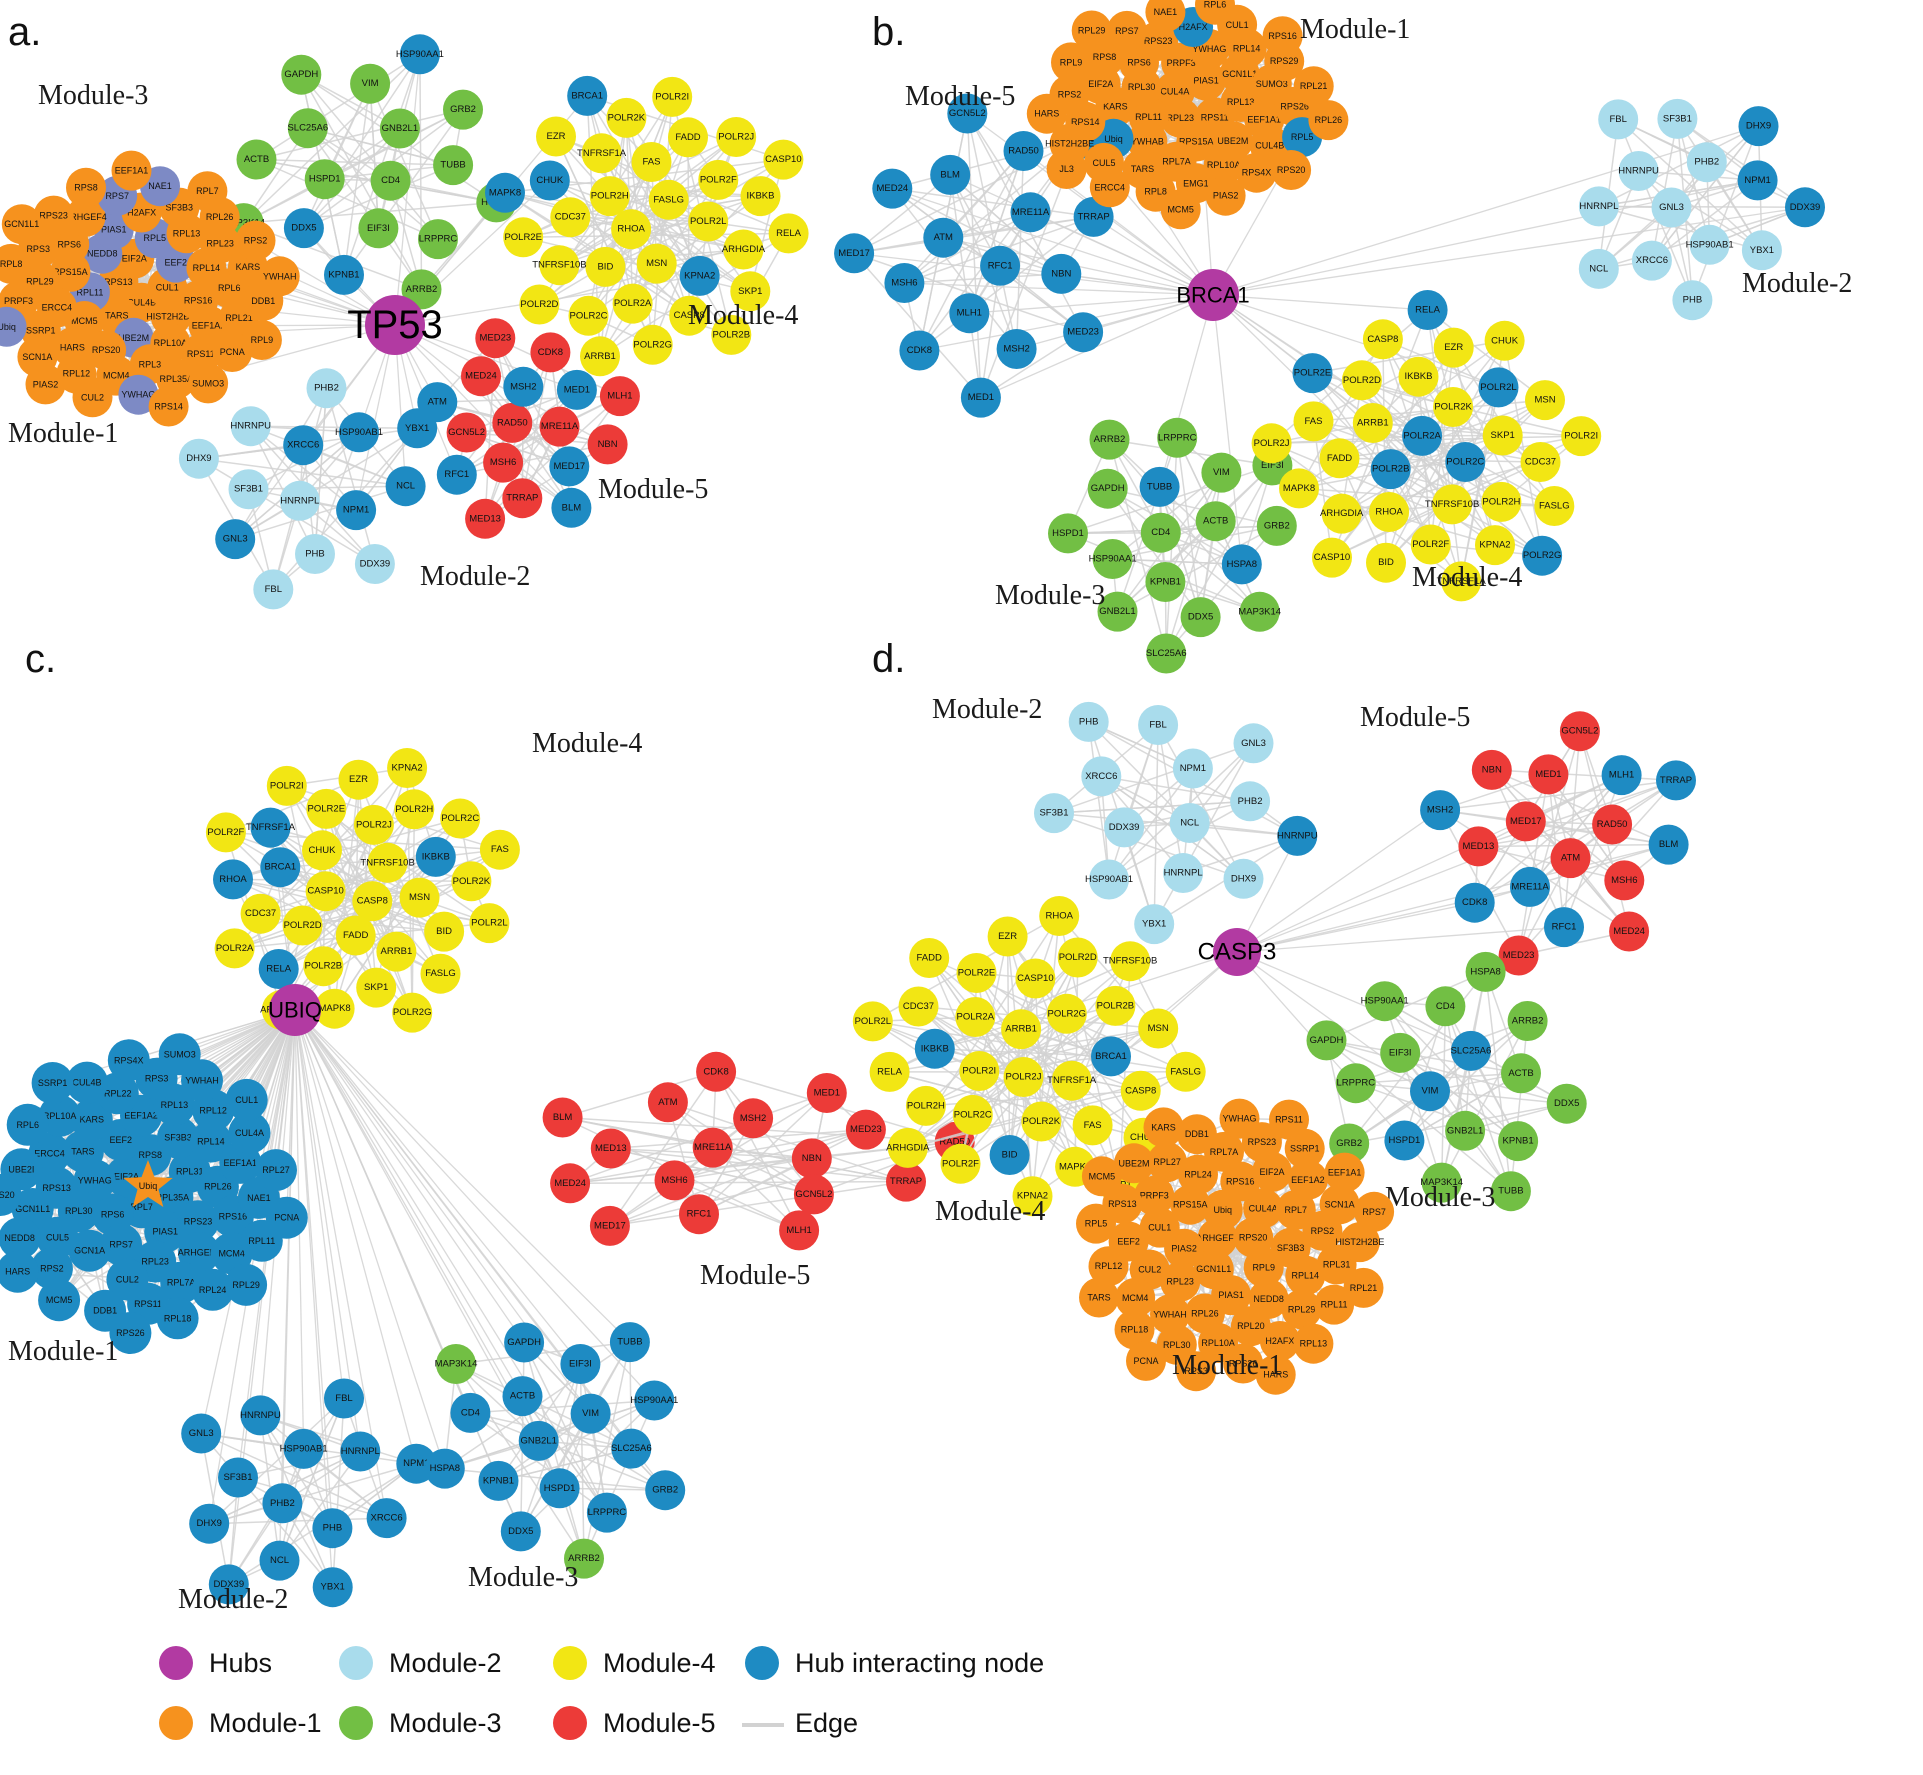  What do you see at coordinates (1554, 506) in the screenshot?
I see `node-FASLG: FASLG` at bounding box center [1554, 506].